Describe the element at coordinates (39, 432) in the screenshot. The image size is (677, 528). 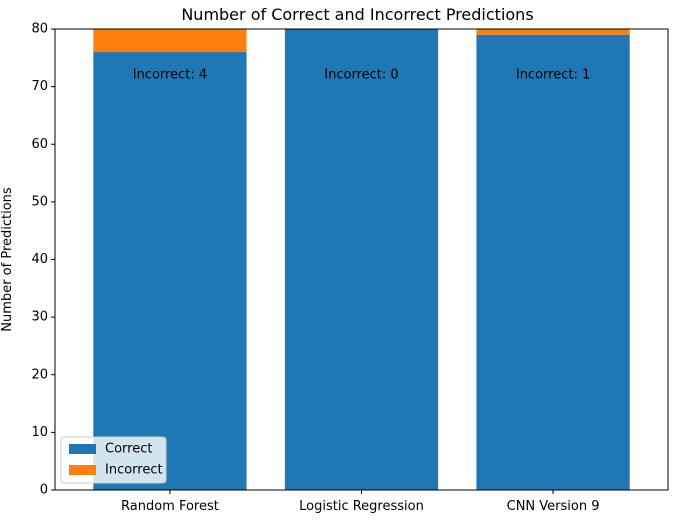
I see `y-tick-label-1: 10` at that location.